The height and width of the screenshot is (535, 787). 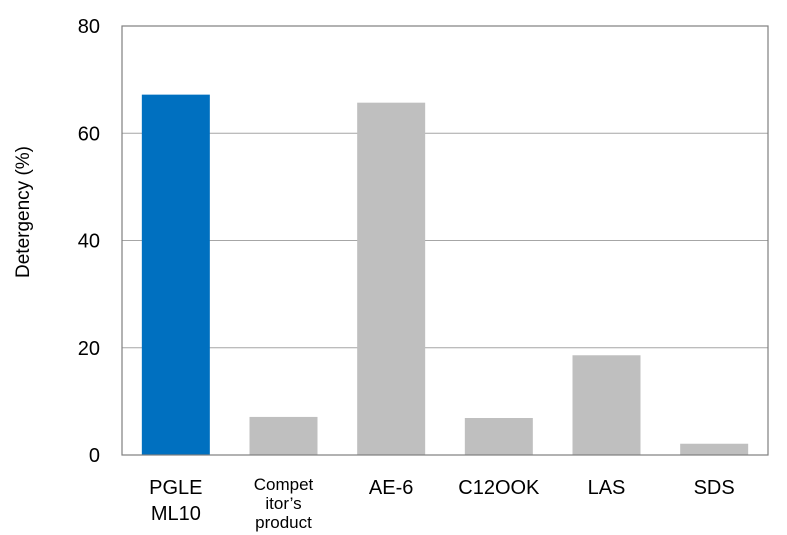 What do you see at coordinates (284, 484) in the screenshot?
I see `x-category-label: Compet` at bounding box center [284, 484].